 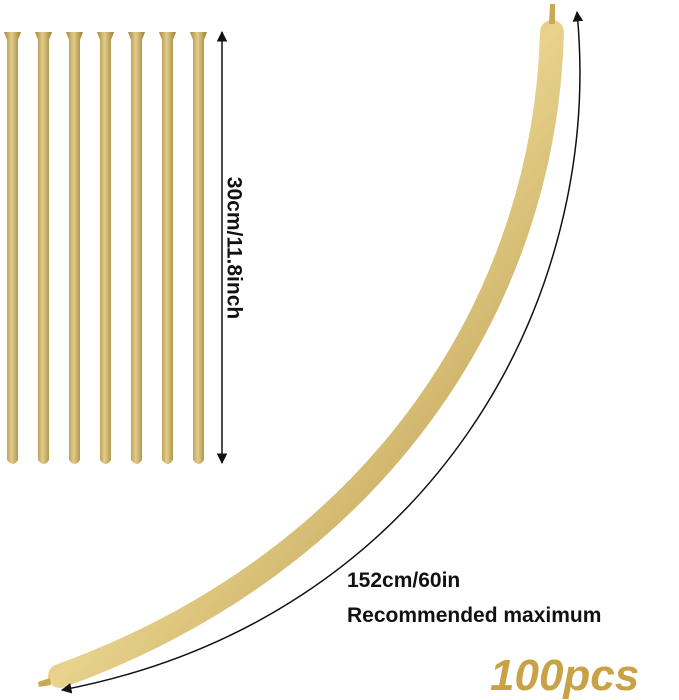 What do you see at coordinates (233, 248) in the screenshot?
I see `short-length-label: 30cm/11.8inch` at bounding box center [233, 248].